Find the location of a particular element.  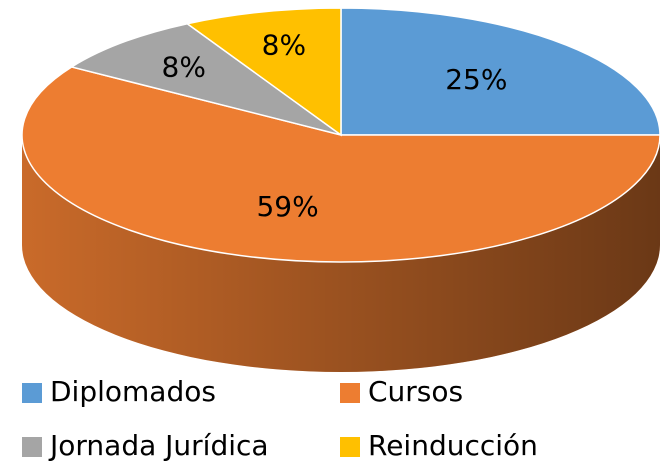

legend-label: Jornada Jurídica is located at coordinates (158, 445).